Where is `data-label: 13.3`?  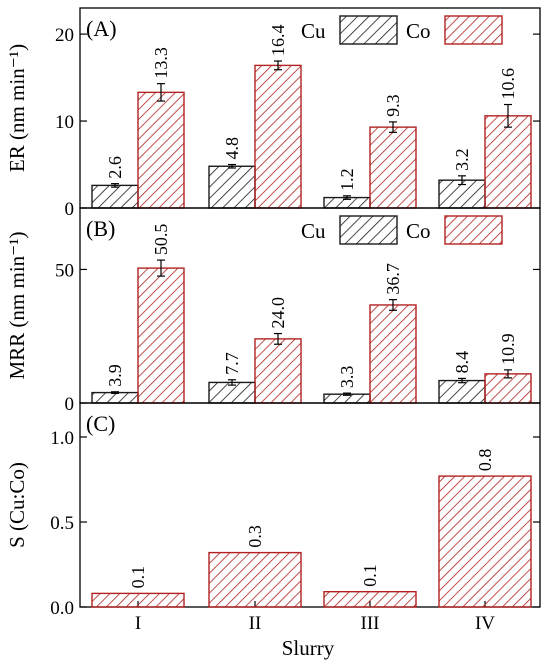 data-label: 13.3 is located at coordinates (161, 63).